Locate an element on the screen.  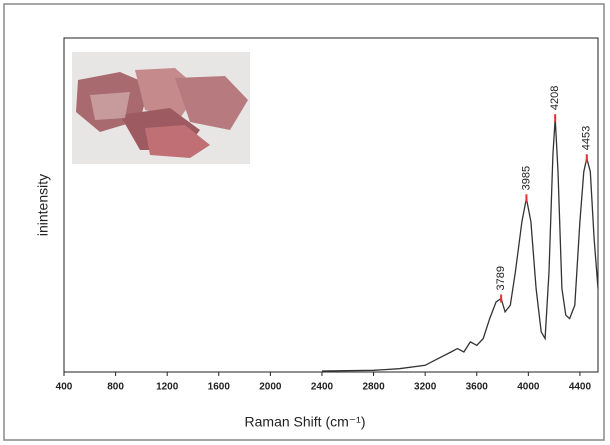
peak-label: 3985 is located at coordinates (526, 178).